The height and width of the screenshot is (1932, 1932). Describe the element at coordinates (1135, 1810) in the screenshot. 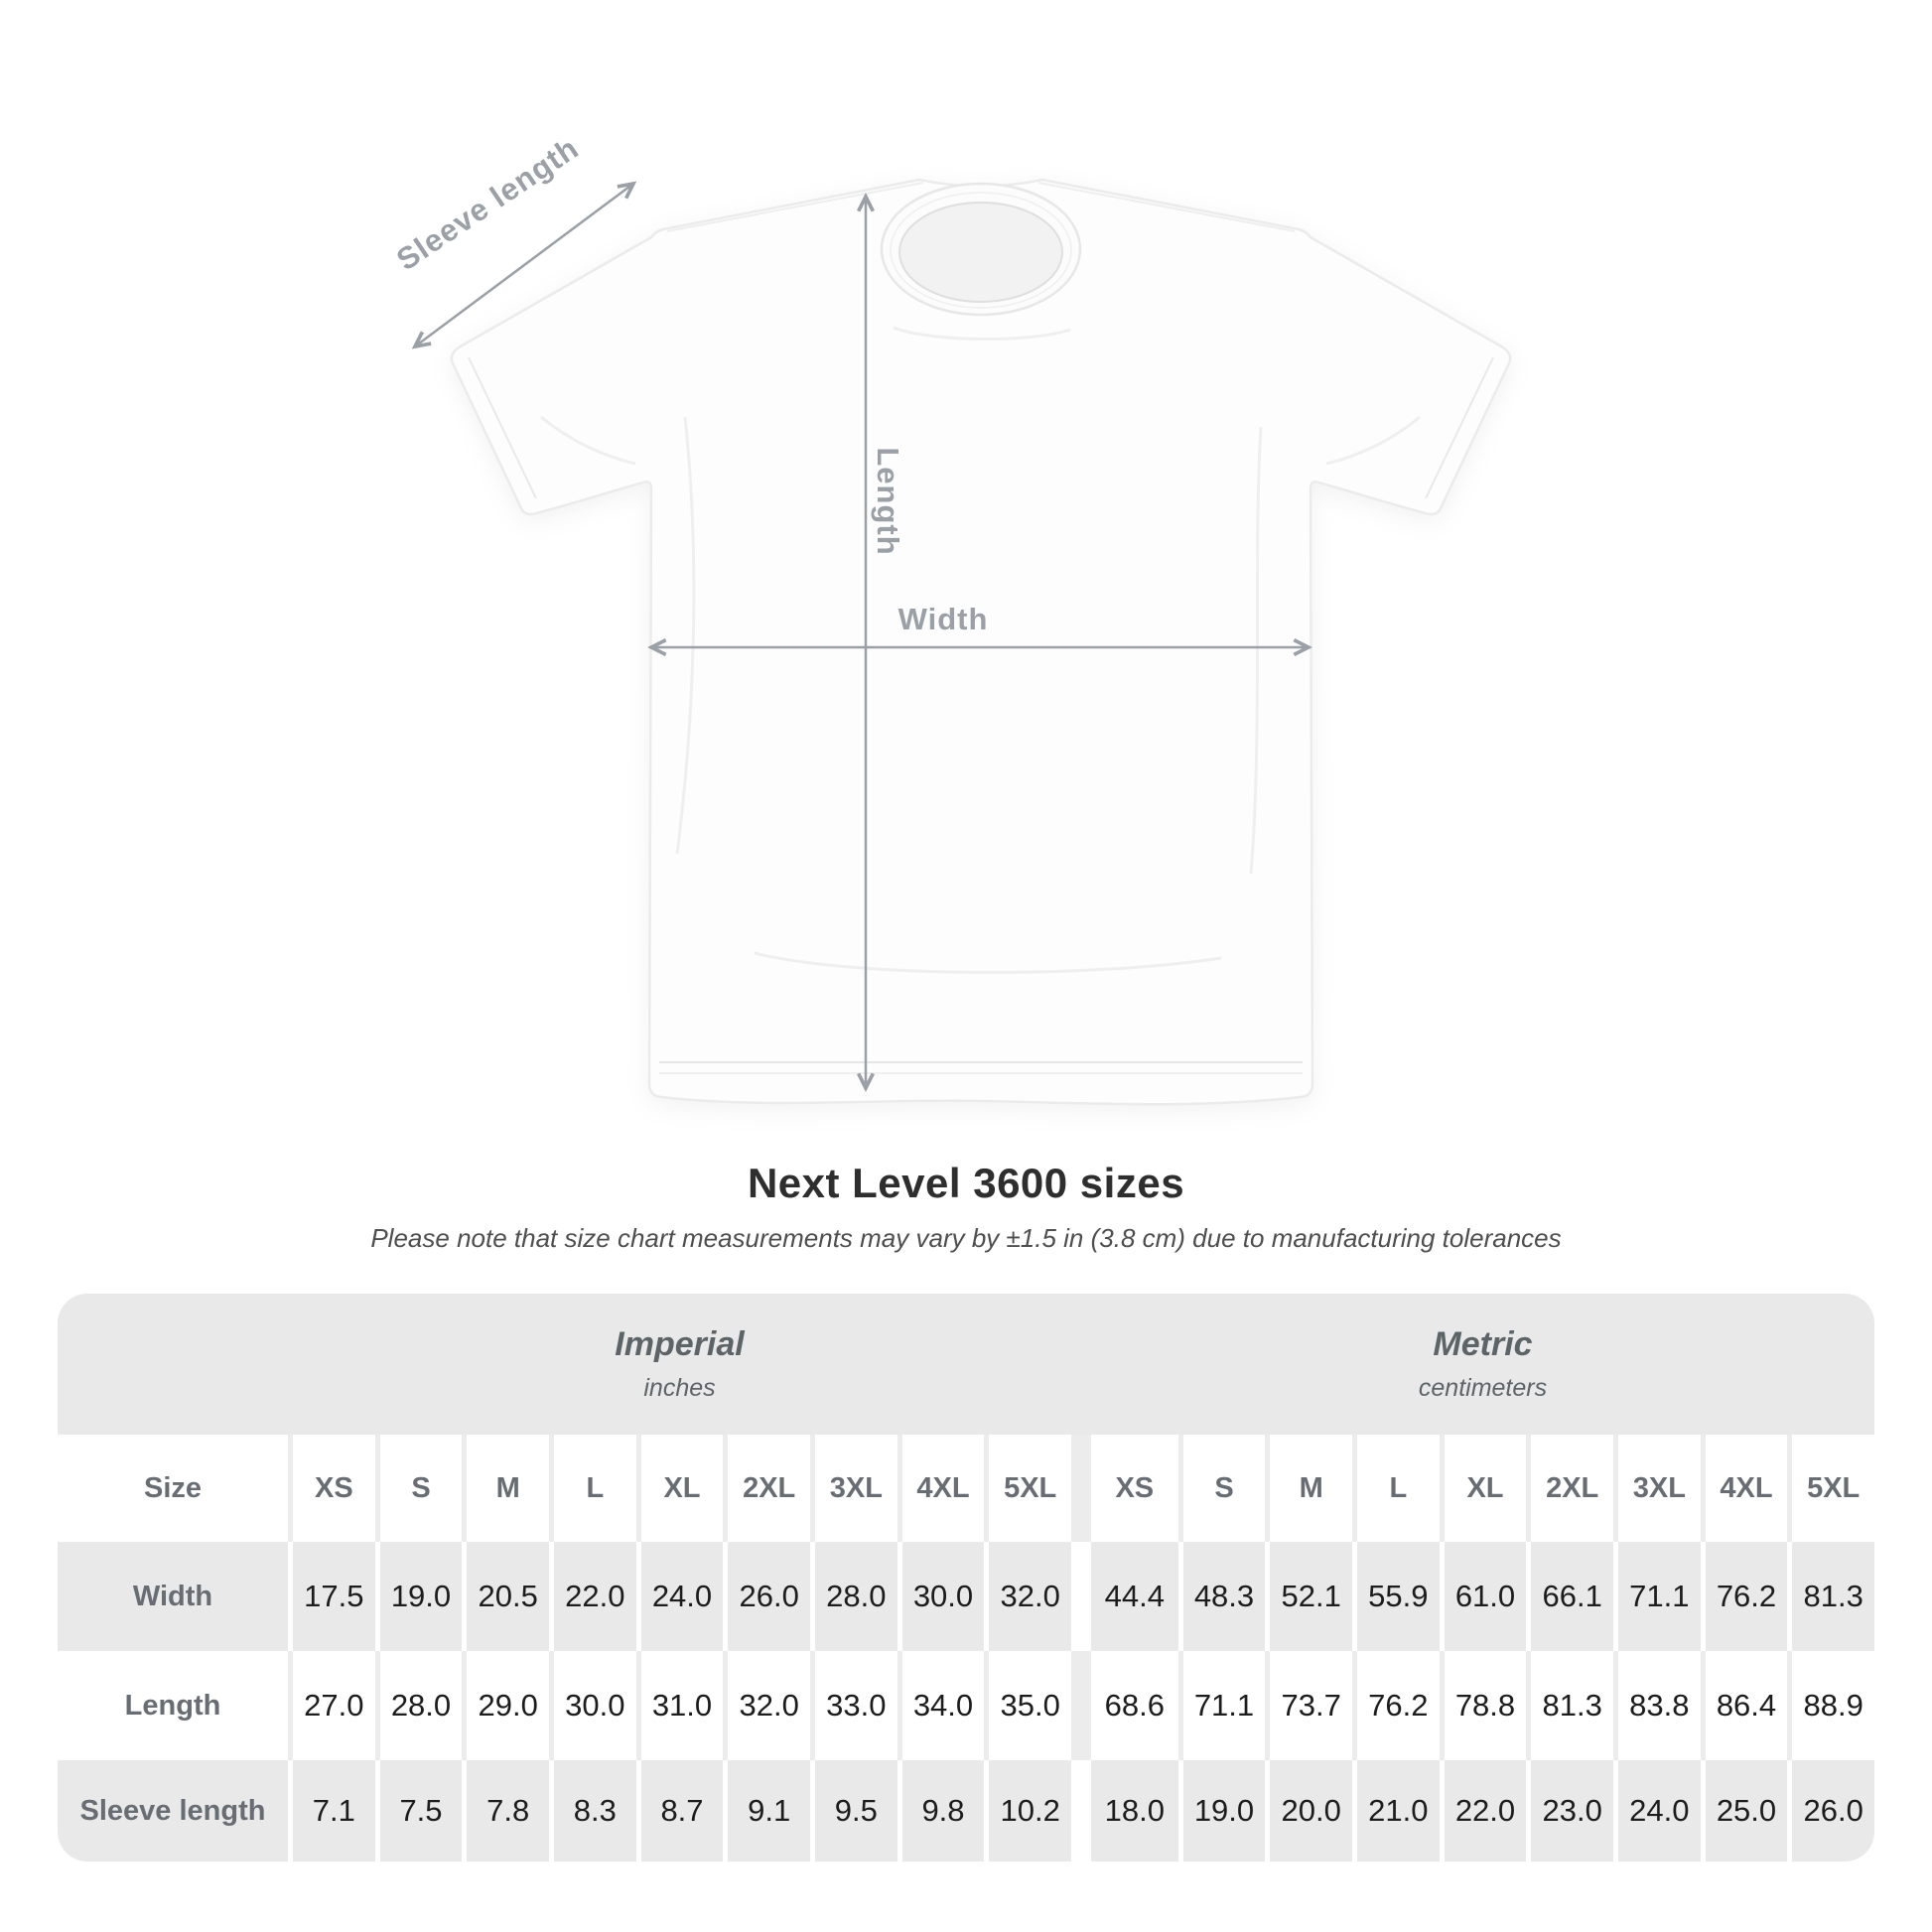

I see `sleeve-value: 18.0` at that location.